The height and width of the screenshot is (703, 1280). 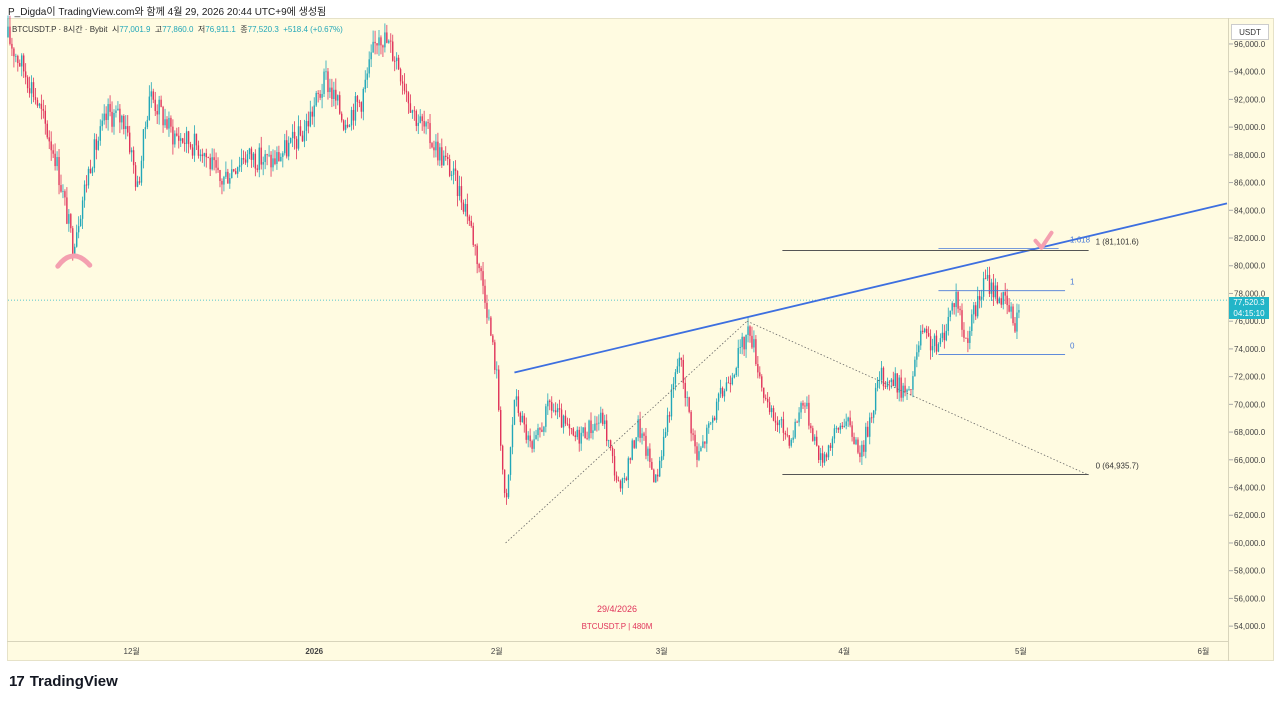 I want to click on open-label: 시, so click(x=115, y=29).